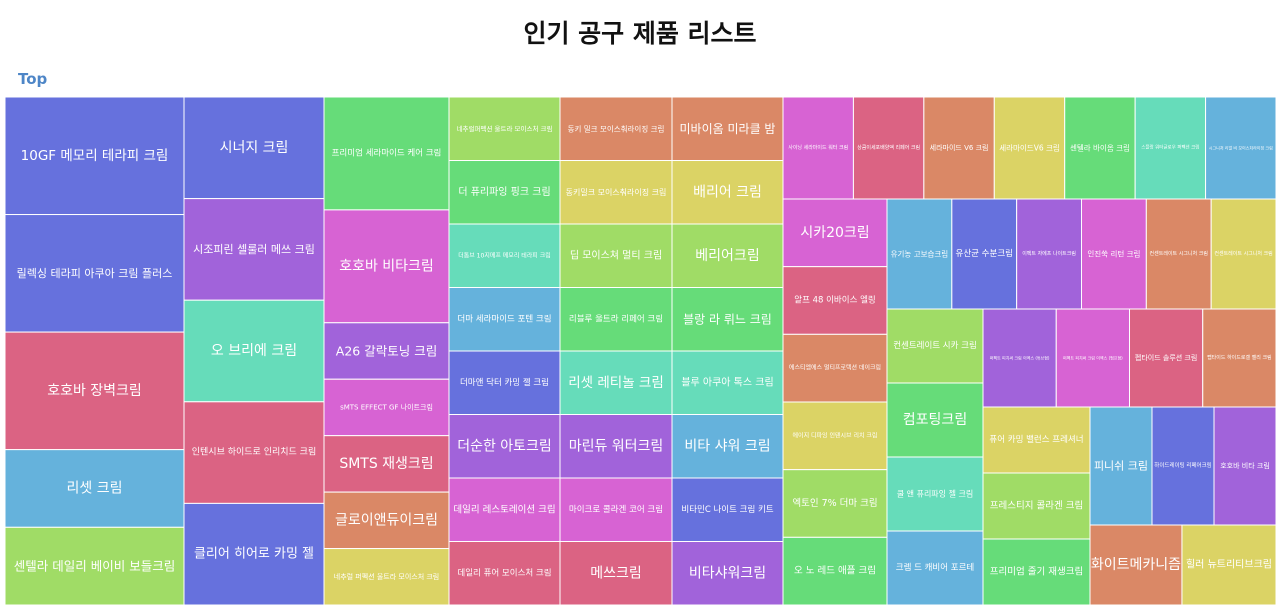 Image resolution: width=1280 pixels, height=610 pixels. I want to click on treemap-cell: 메쓰크림, so click(616, 573).